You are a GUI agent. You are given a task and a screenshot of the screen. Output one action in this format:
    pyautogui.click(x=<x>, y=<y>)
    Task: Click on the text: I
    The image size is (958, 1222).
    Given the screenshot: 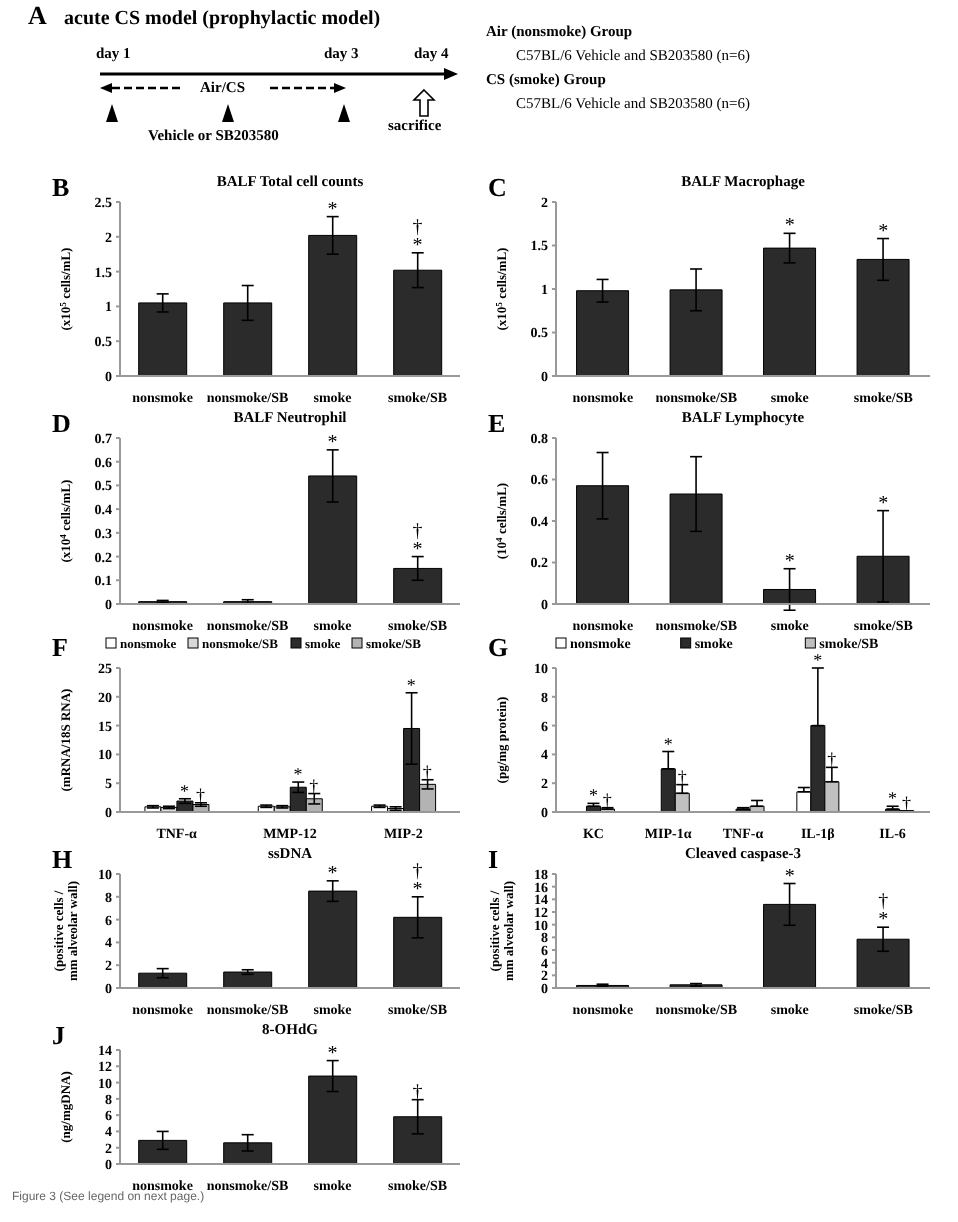 What is the action you would take?
    pyautogui.click(x=493, y=859)
    